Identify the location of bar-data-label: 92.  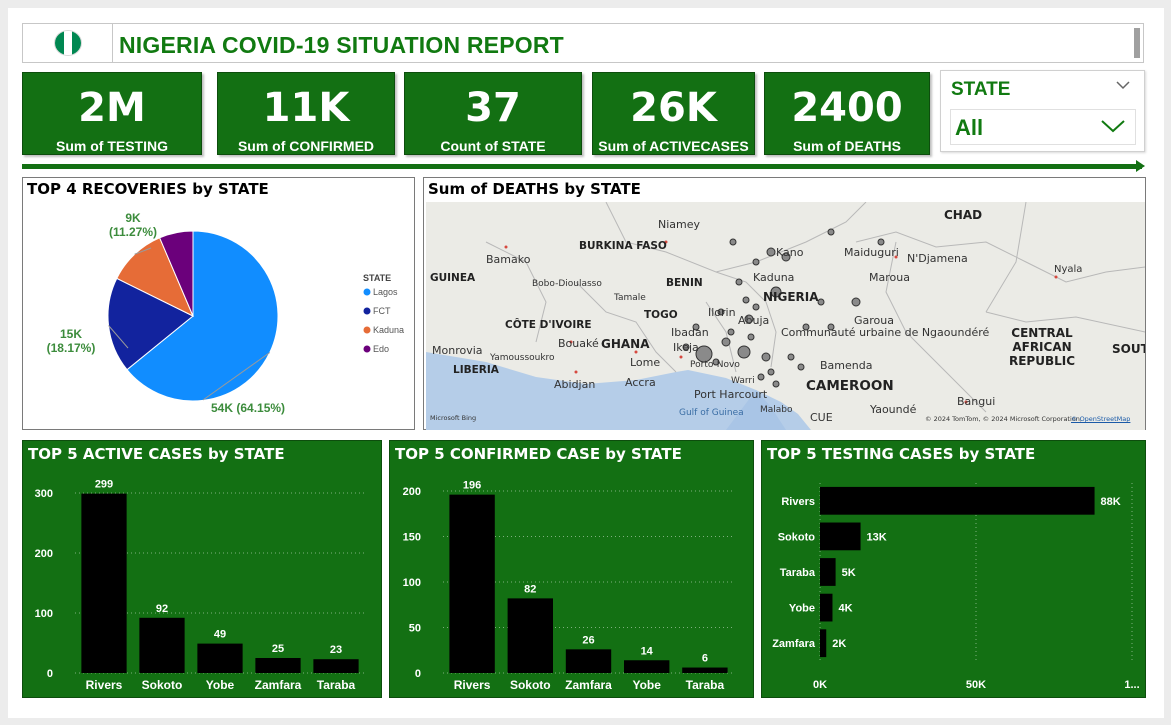
(162, 609).